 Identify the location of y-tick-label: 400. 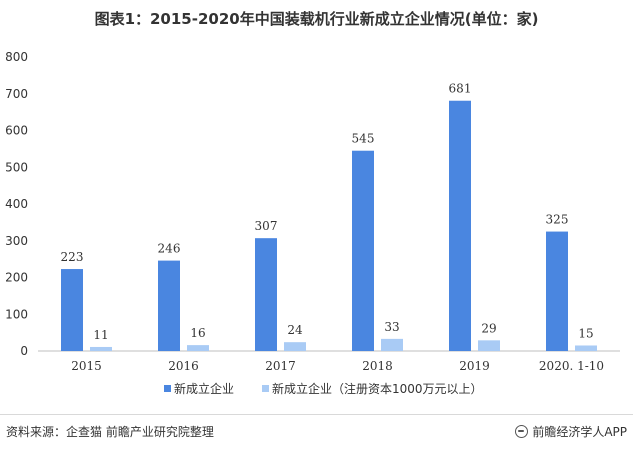
(16, 204).